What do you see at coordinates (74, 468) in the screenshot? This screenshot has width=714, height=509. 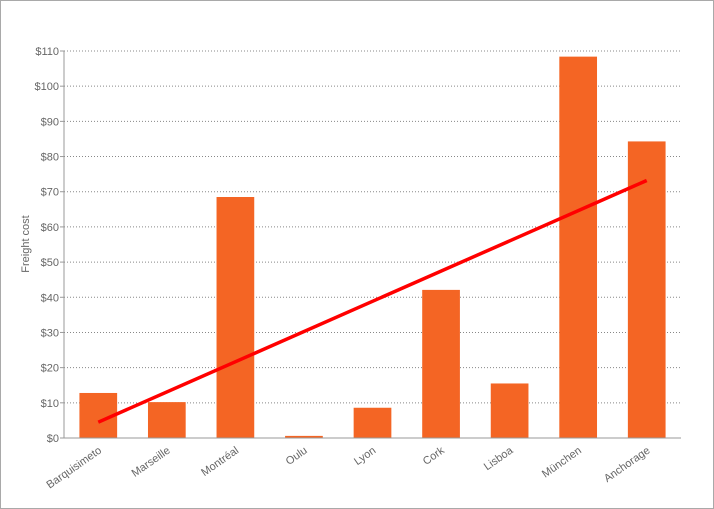 I see `x-tick-label: Barquisimeto` at bounding box center [74, 468].